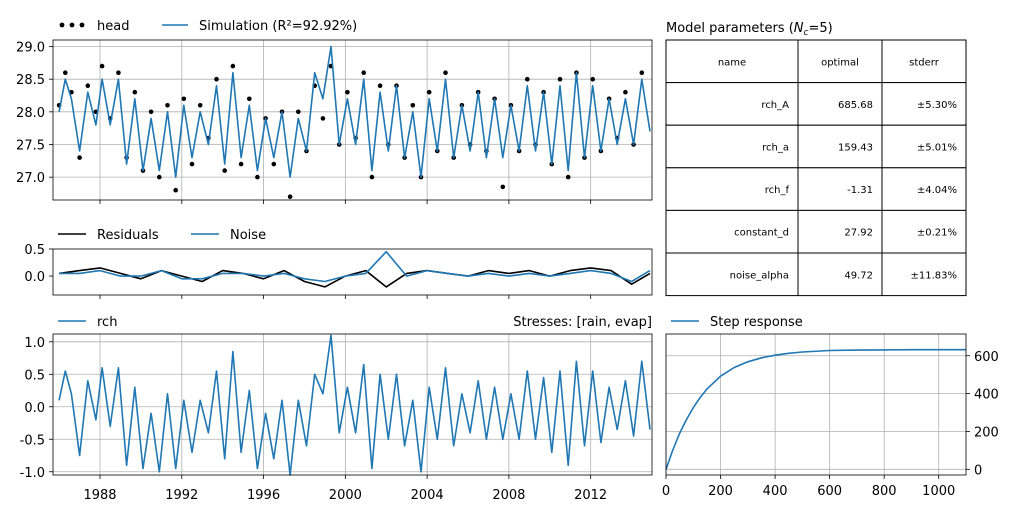 Image resolution: width=1011 pixels, height=511 pixels. What do you see at coordinates (937, 105) in the screenshot?
I see `table-cell-text: ±5.30%` at bounding box center [937, 105].